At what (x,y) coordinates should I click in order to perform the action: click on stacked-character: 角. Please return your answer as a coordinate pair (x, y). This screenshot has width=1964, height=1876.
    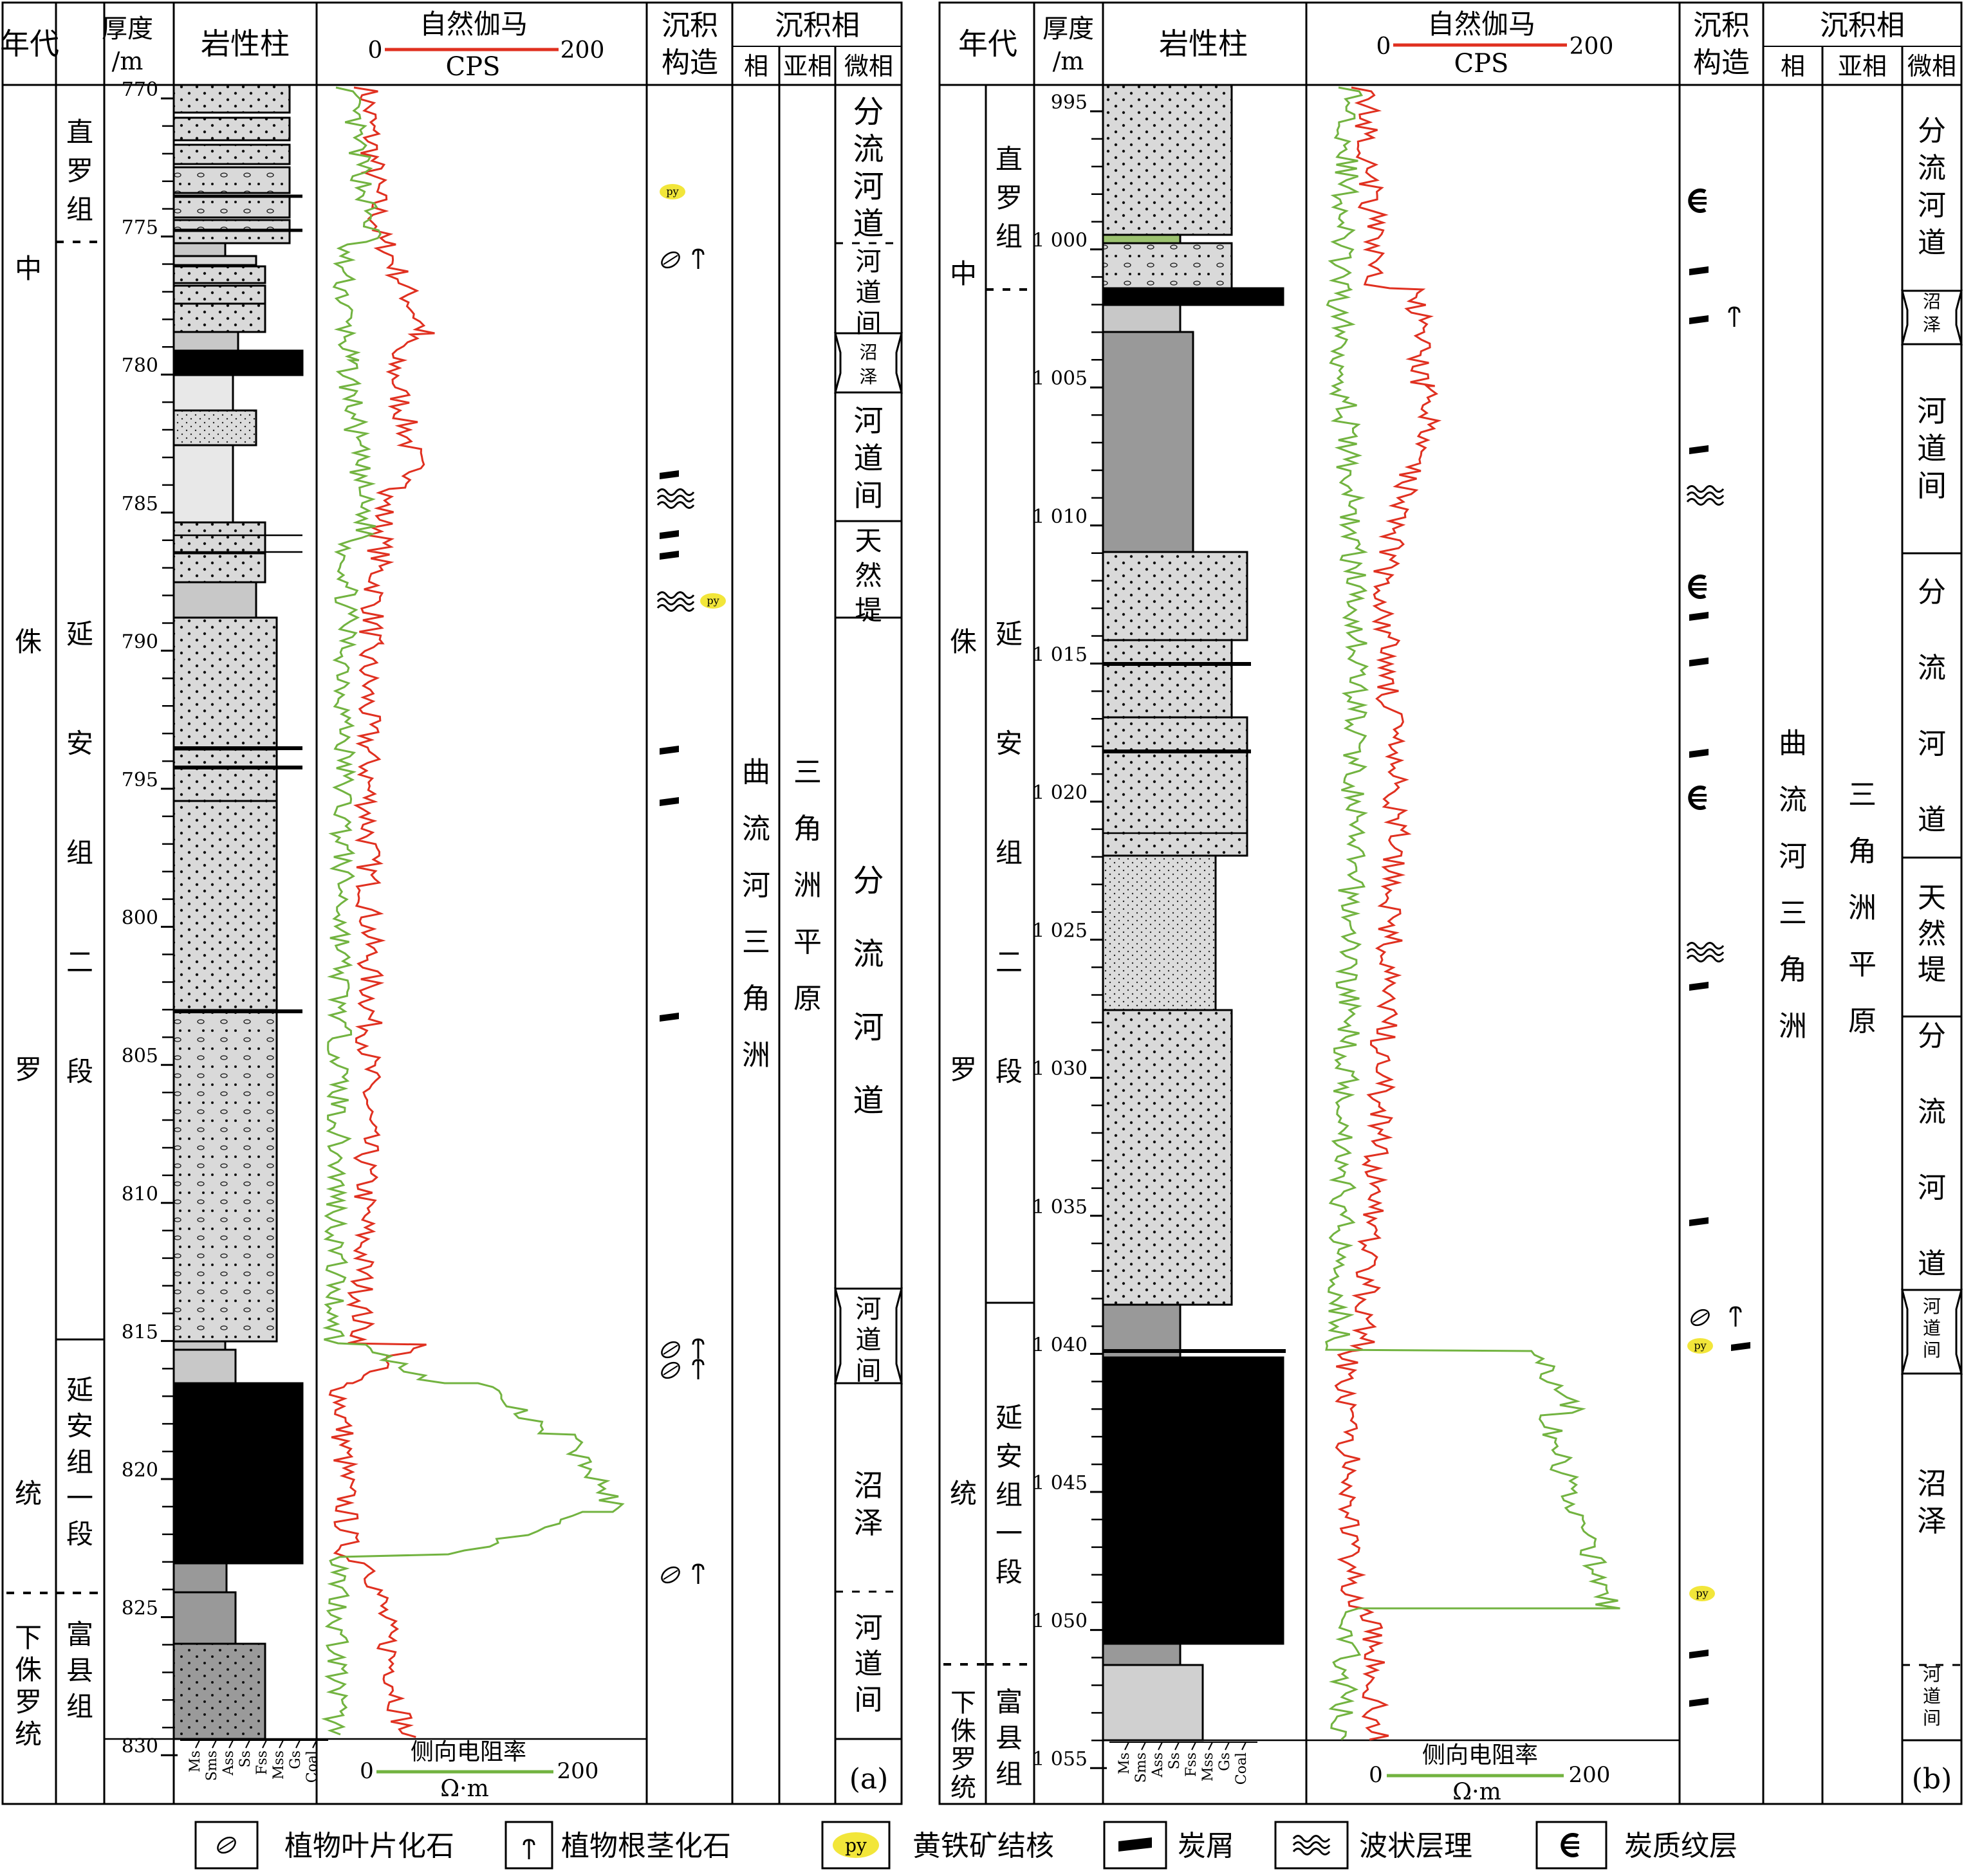
    Looking at the image, I should click on (807, 829).